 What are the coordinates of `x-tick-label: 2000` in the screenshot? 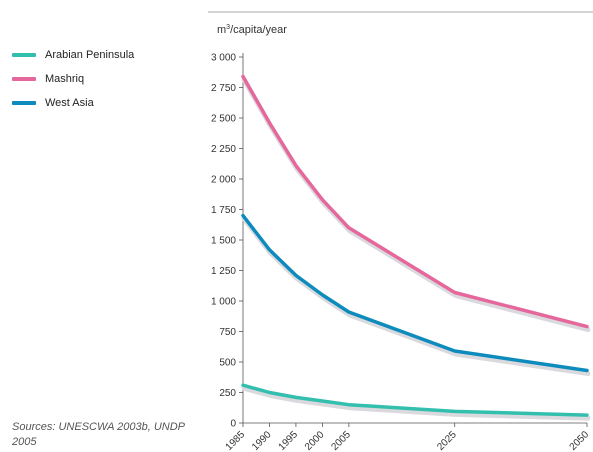 It's located at (315, 440).